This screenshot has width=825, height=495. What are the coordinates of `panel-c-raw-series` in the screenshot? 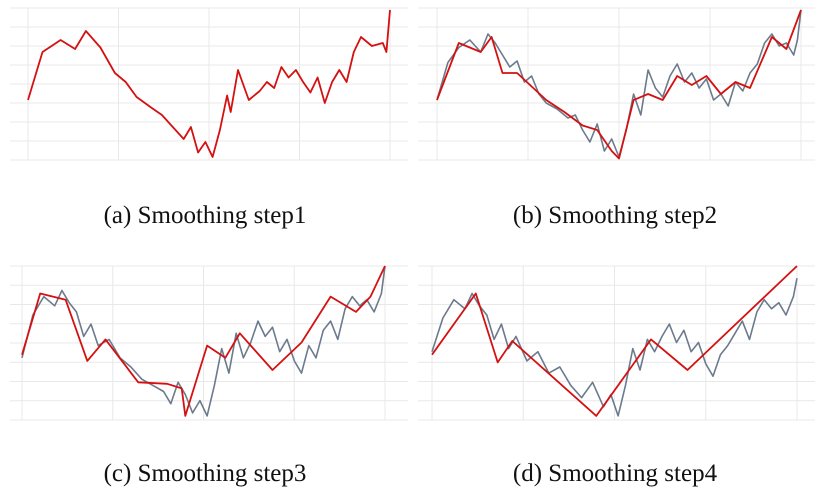 It's located at (203, 341).